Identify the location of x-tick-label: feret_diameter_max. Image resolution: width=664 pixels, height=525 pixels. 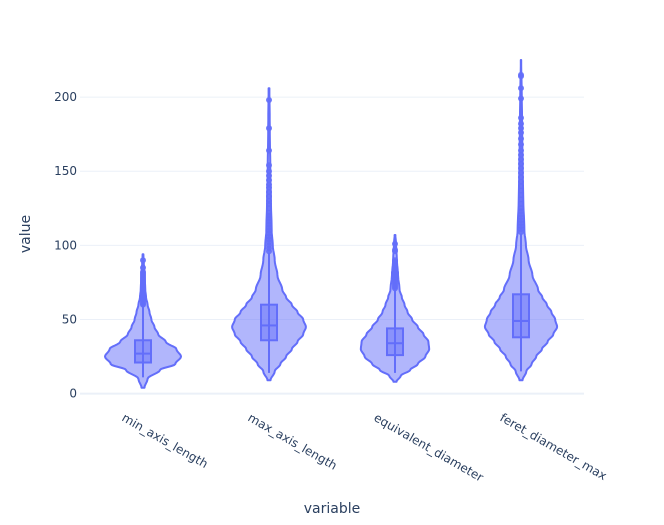
(554, 446).